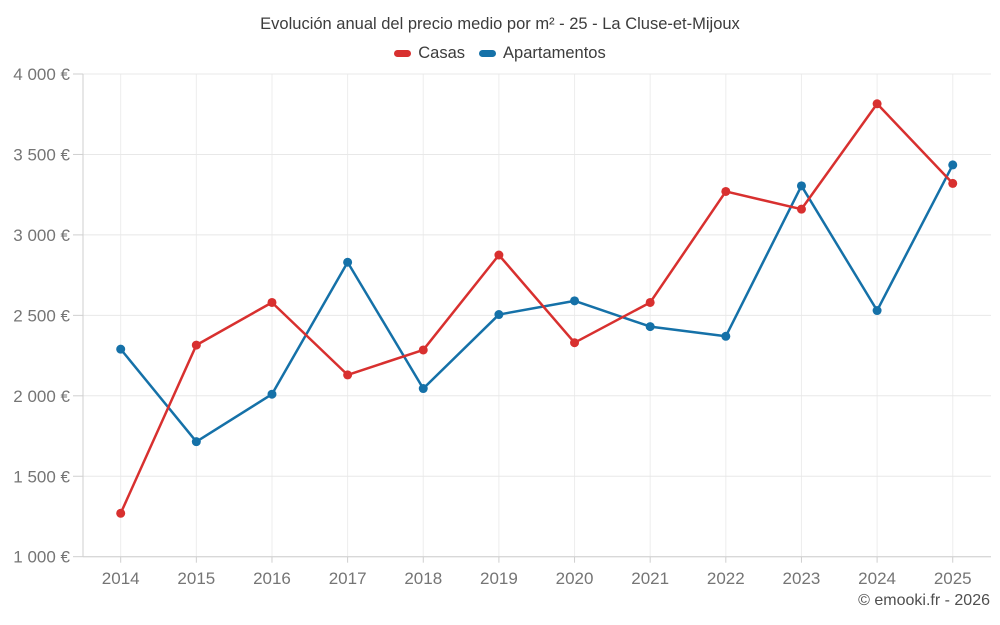 The width and height of the screenshot is (1000, 625). I want to click on x-axis-label: 2020, so click(575, 578).